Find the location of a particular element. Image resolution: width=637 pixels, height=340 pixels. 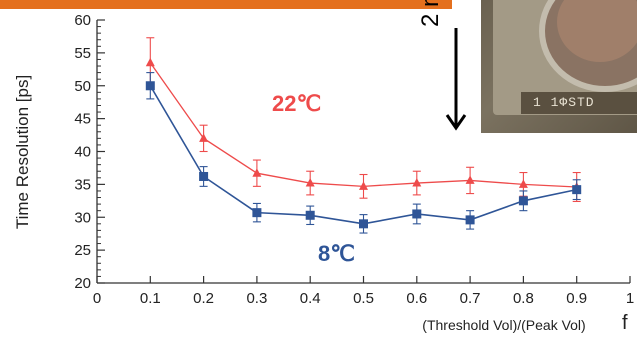

photo-sensor is located at coordinates (597, 31).